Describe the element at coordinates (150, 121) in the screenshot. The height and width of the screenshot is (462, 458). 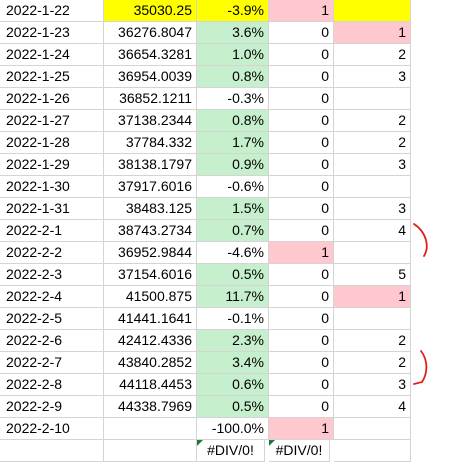
I see `value-cell: 37138.2344` at that location.